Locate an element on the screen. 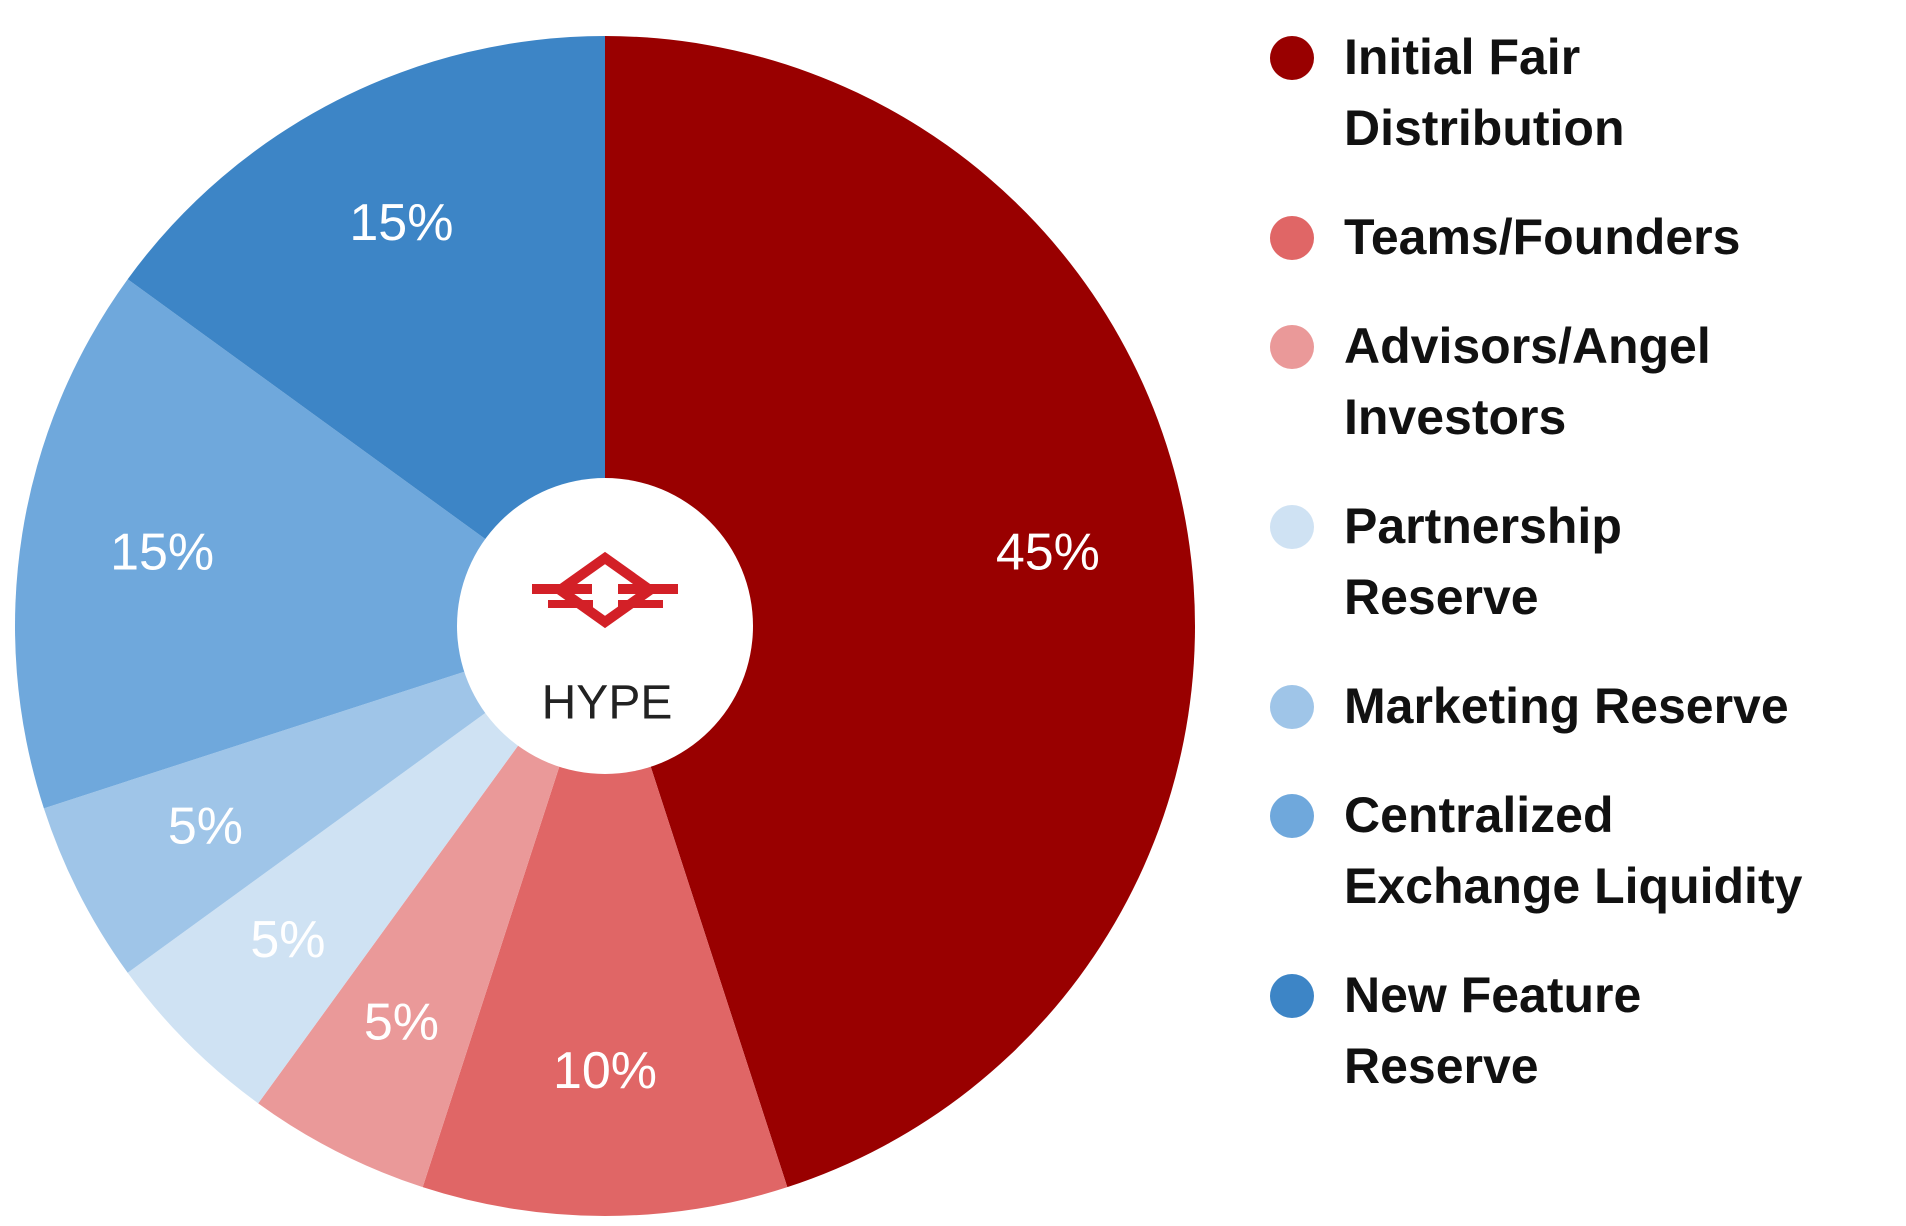  legend-item: Teams/Founders is located at coordinates (1536, 237).